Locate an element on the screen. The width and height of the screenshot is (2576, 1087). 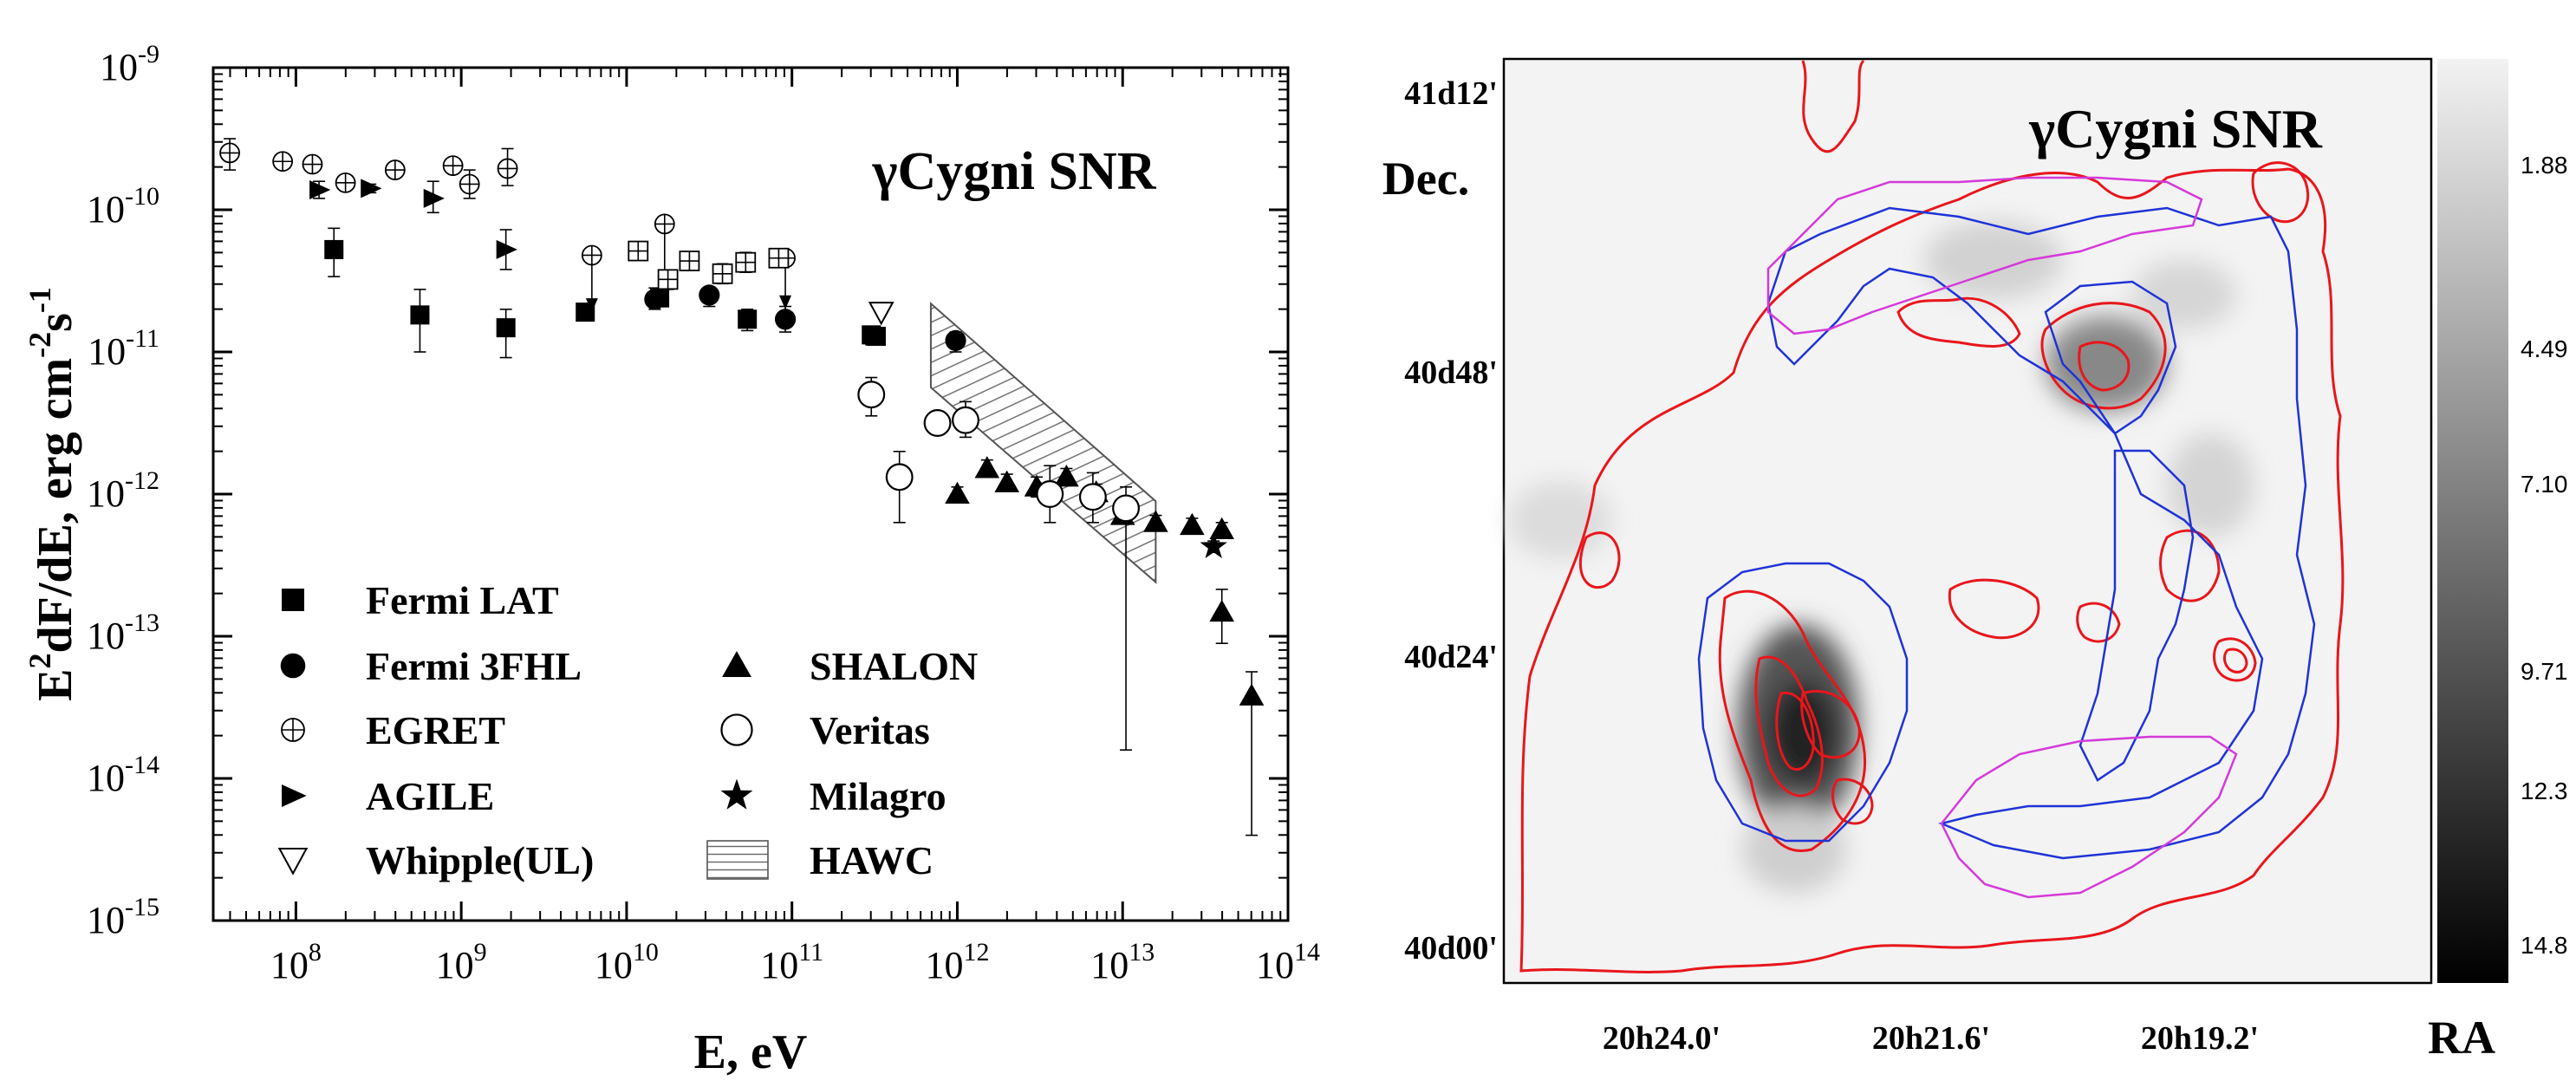
map-xtick-2: 20h21.6' is located at coordinates (1931, 1038).